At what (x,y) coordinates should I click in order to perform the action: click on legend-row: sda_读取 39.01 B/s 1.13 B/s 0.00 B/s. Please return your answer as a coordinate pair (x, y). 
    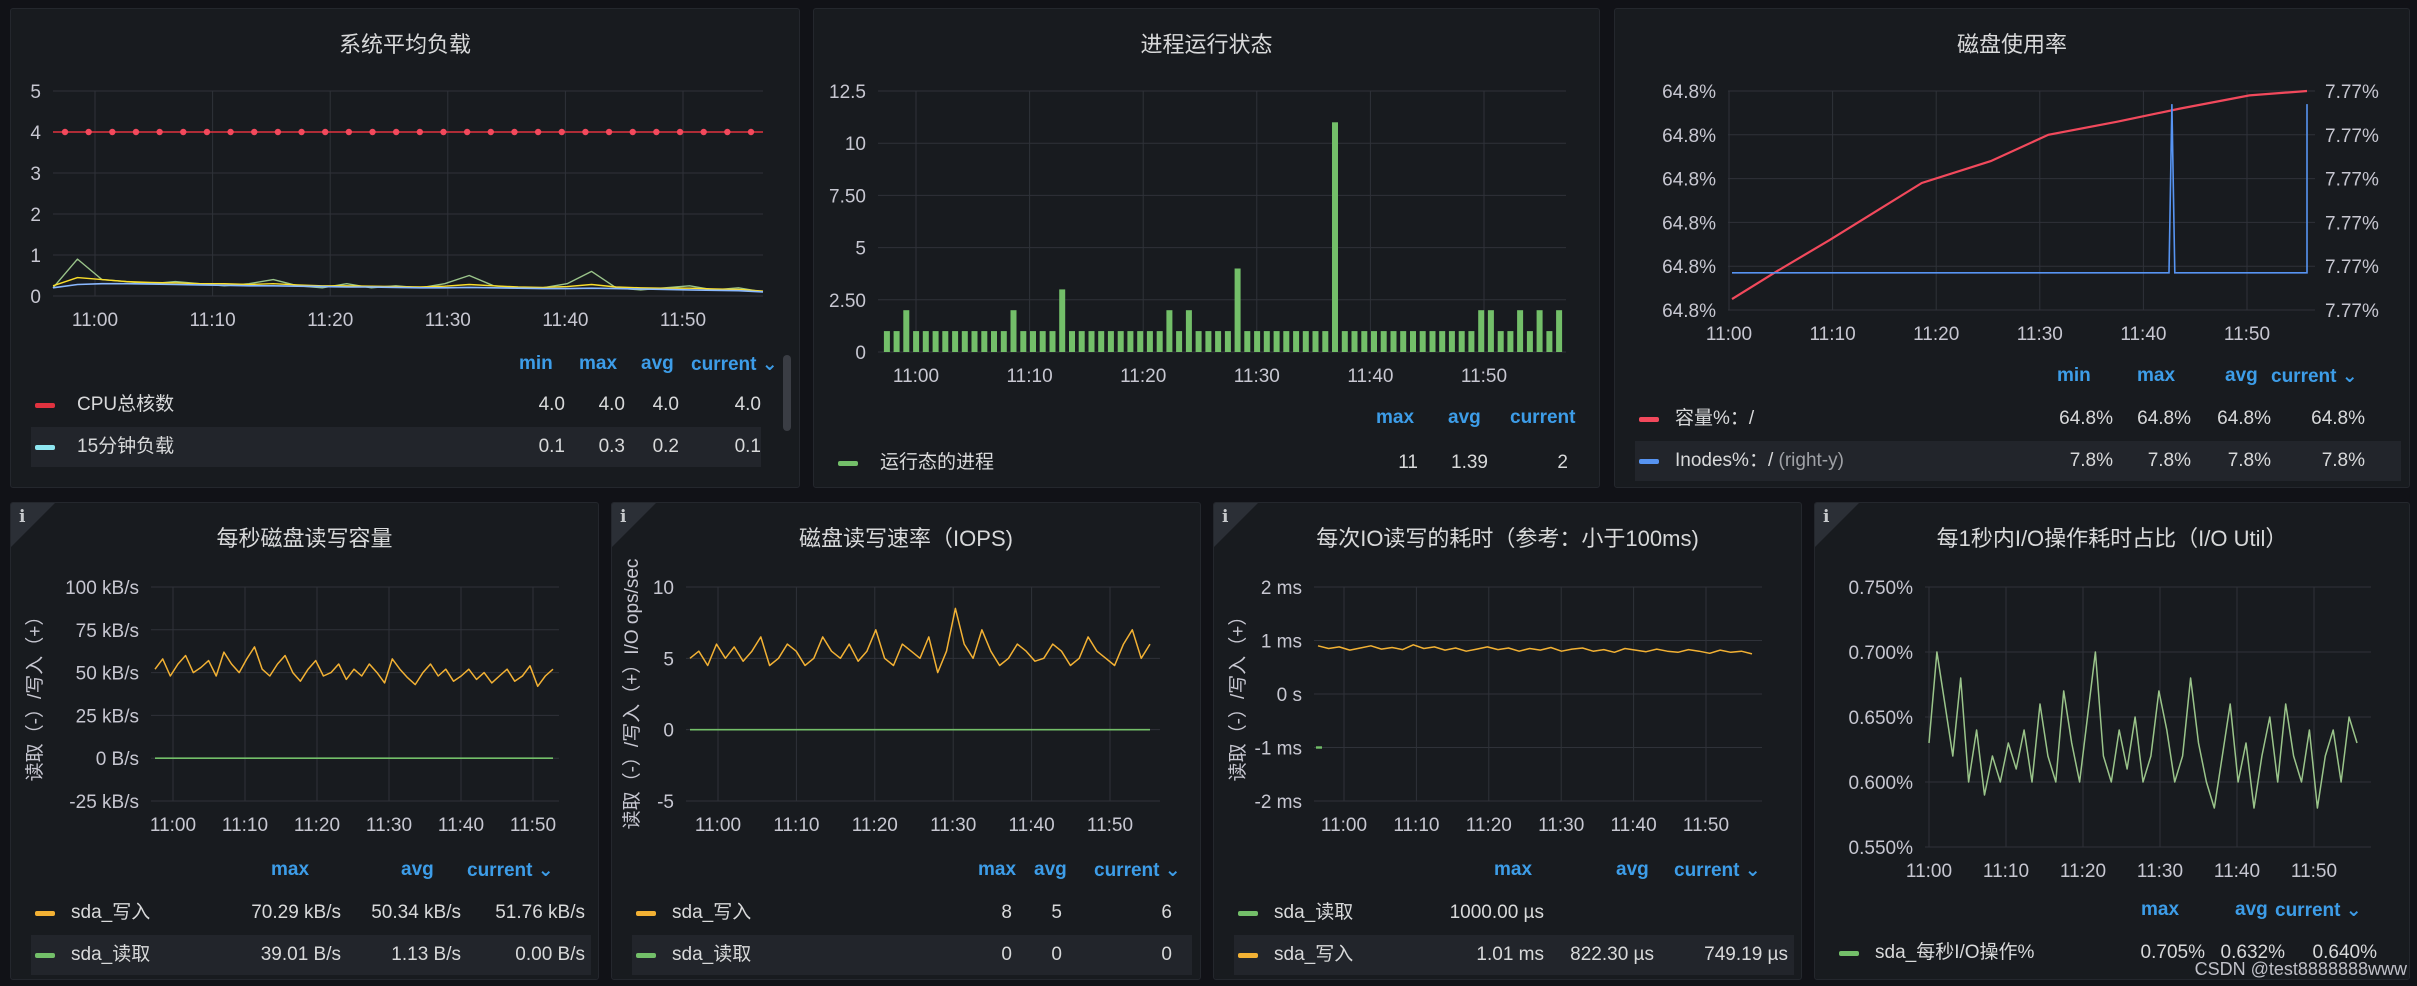
    Looking at the image, I should click on (311, 955).